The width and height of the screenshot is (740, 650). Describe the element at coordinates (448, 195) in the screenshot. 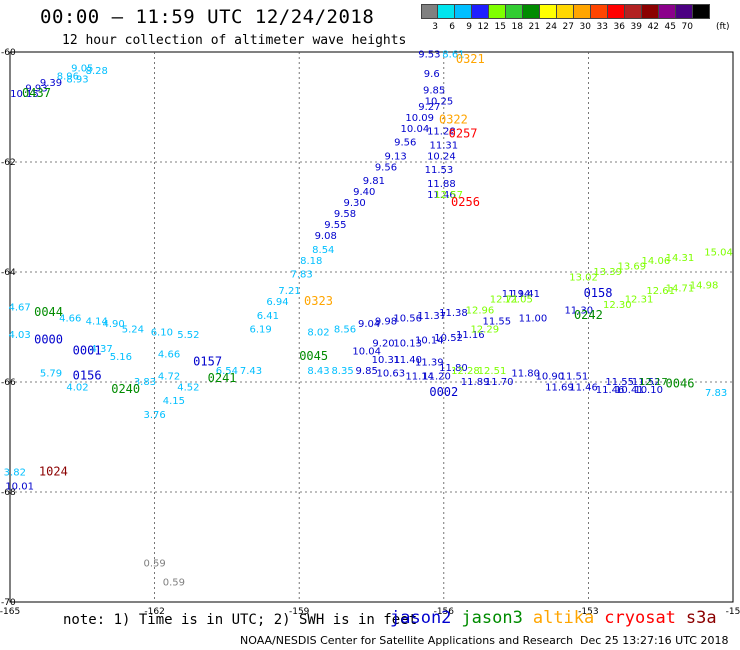

I see `swh-point-label: 12.57` at that location.